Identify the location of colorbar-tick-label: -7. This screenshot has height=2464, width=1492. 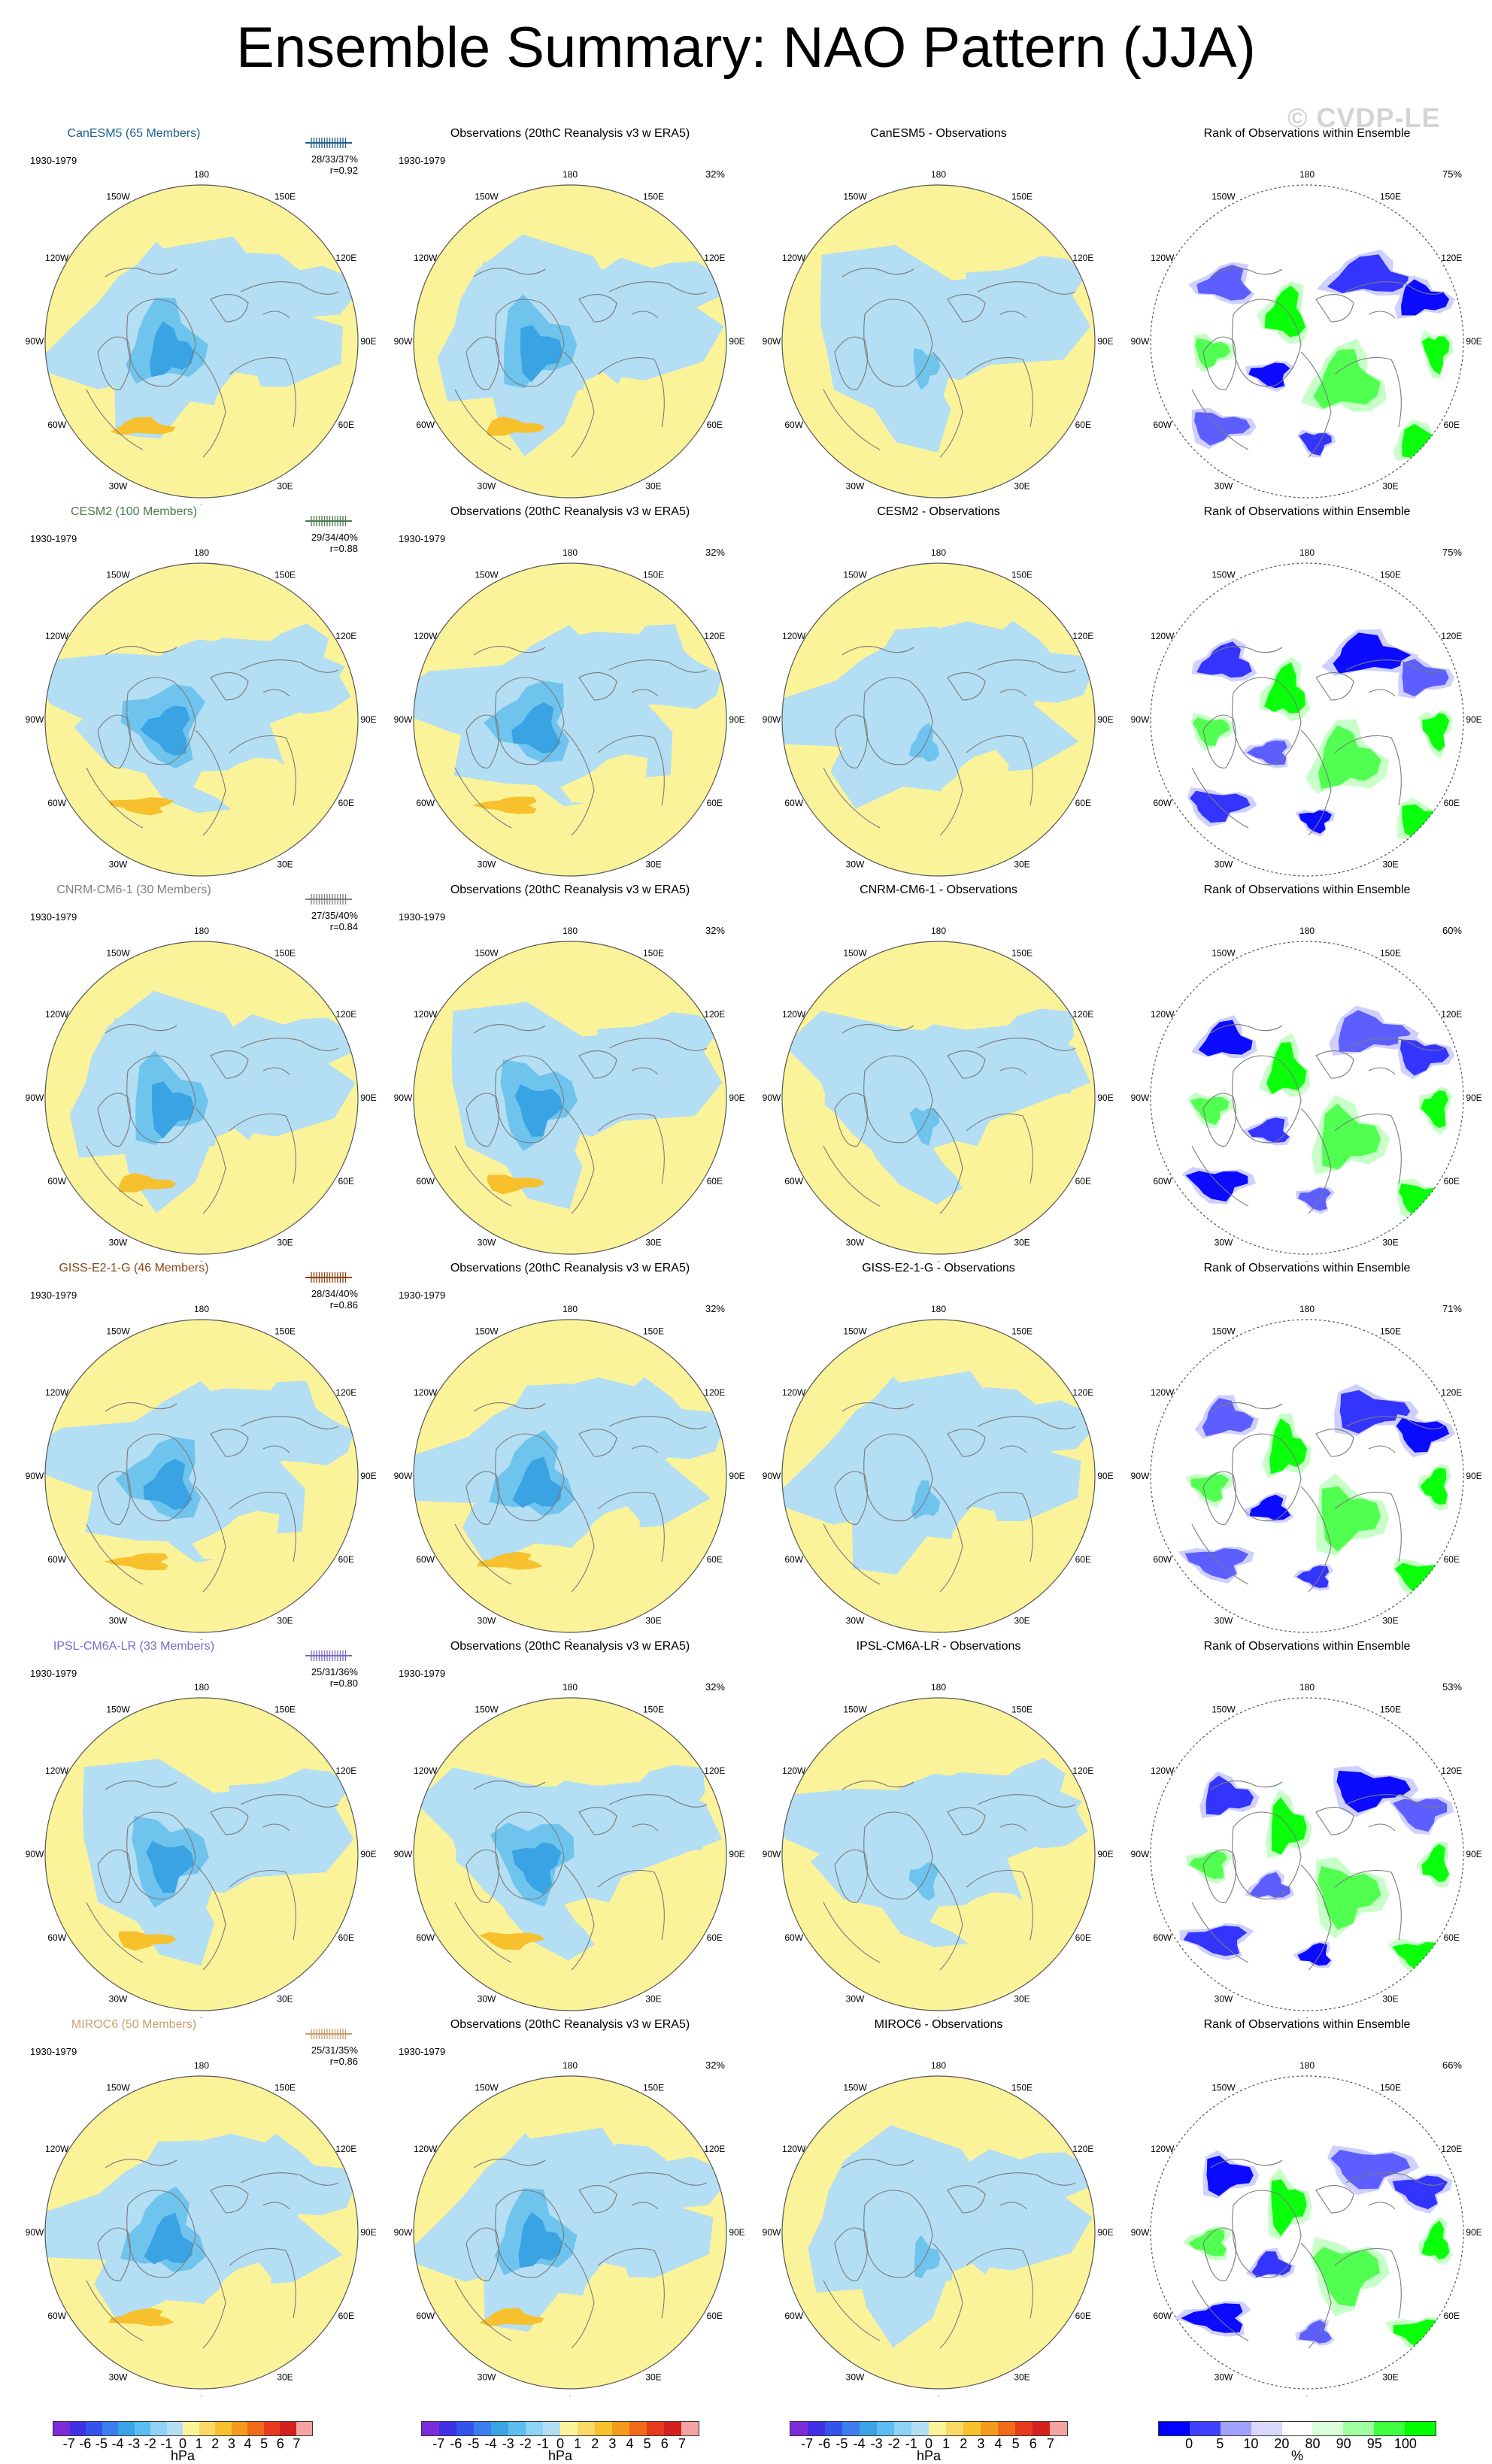
(439, 2443).